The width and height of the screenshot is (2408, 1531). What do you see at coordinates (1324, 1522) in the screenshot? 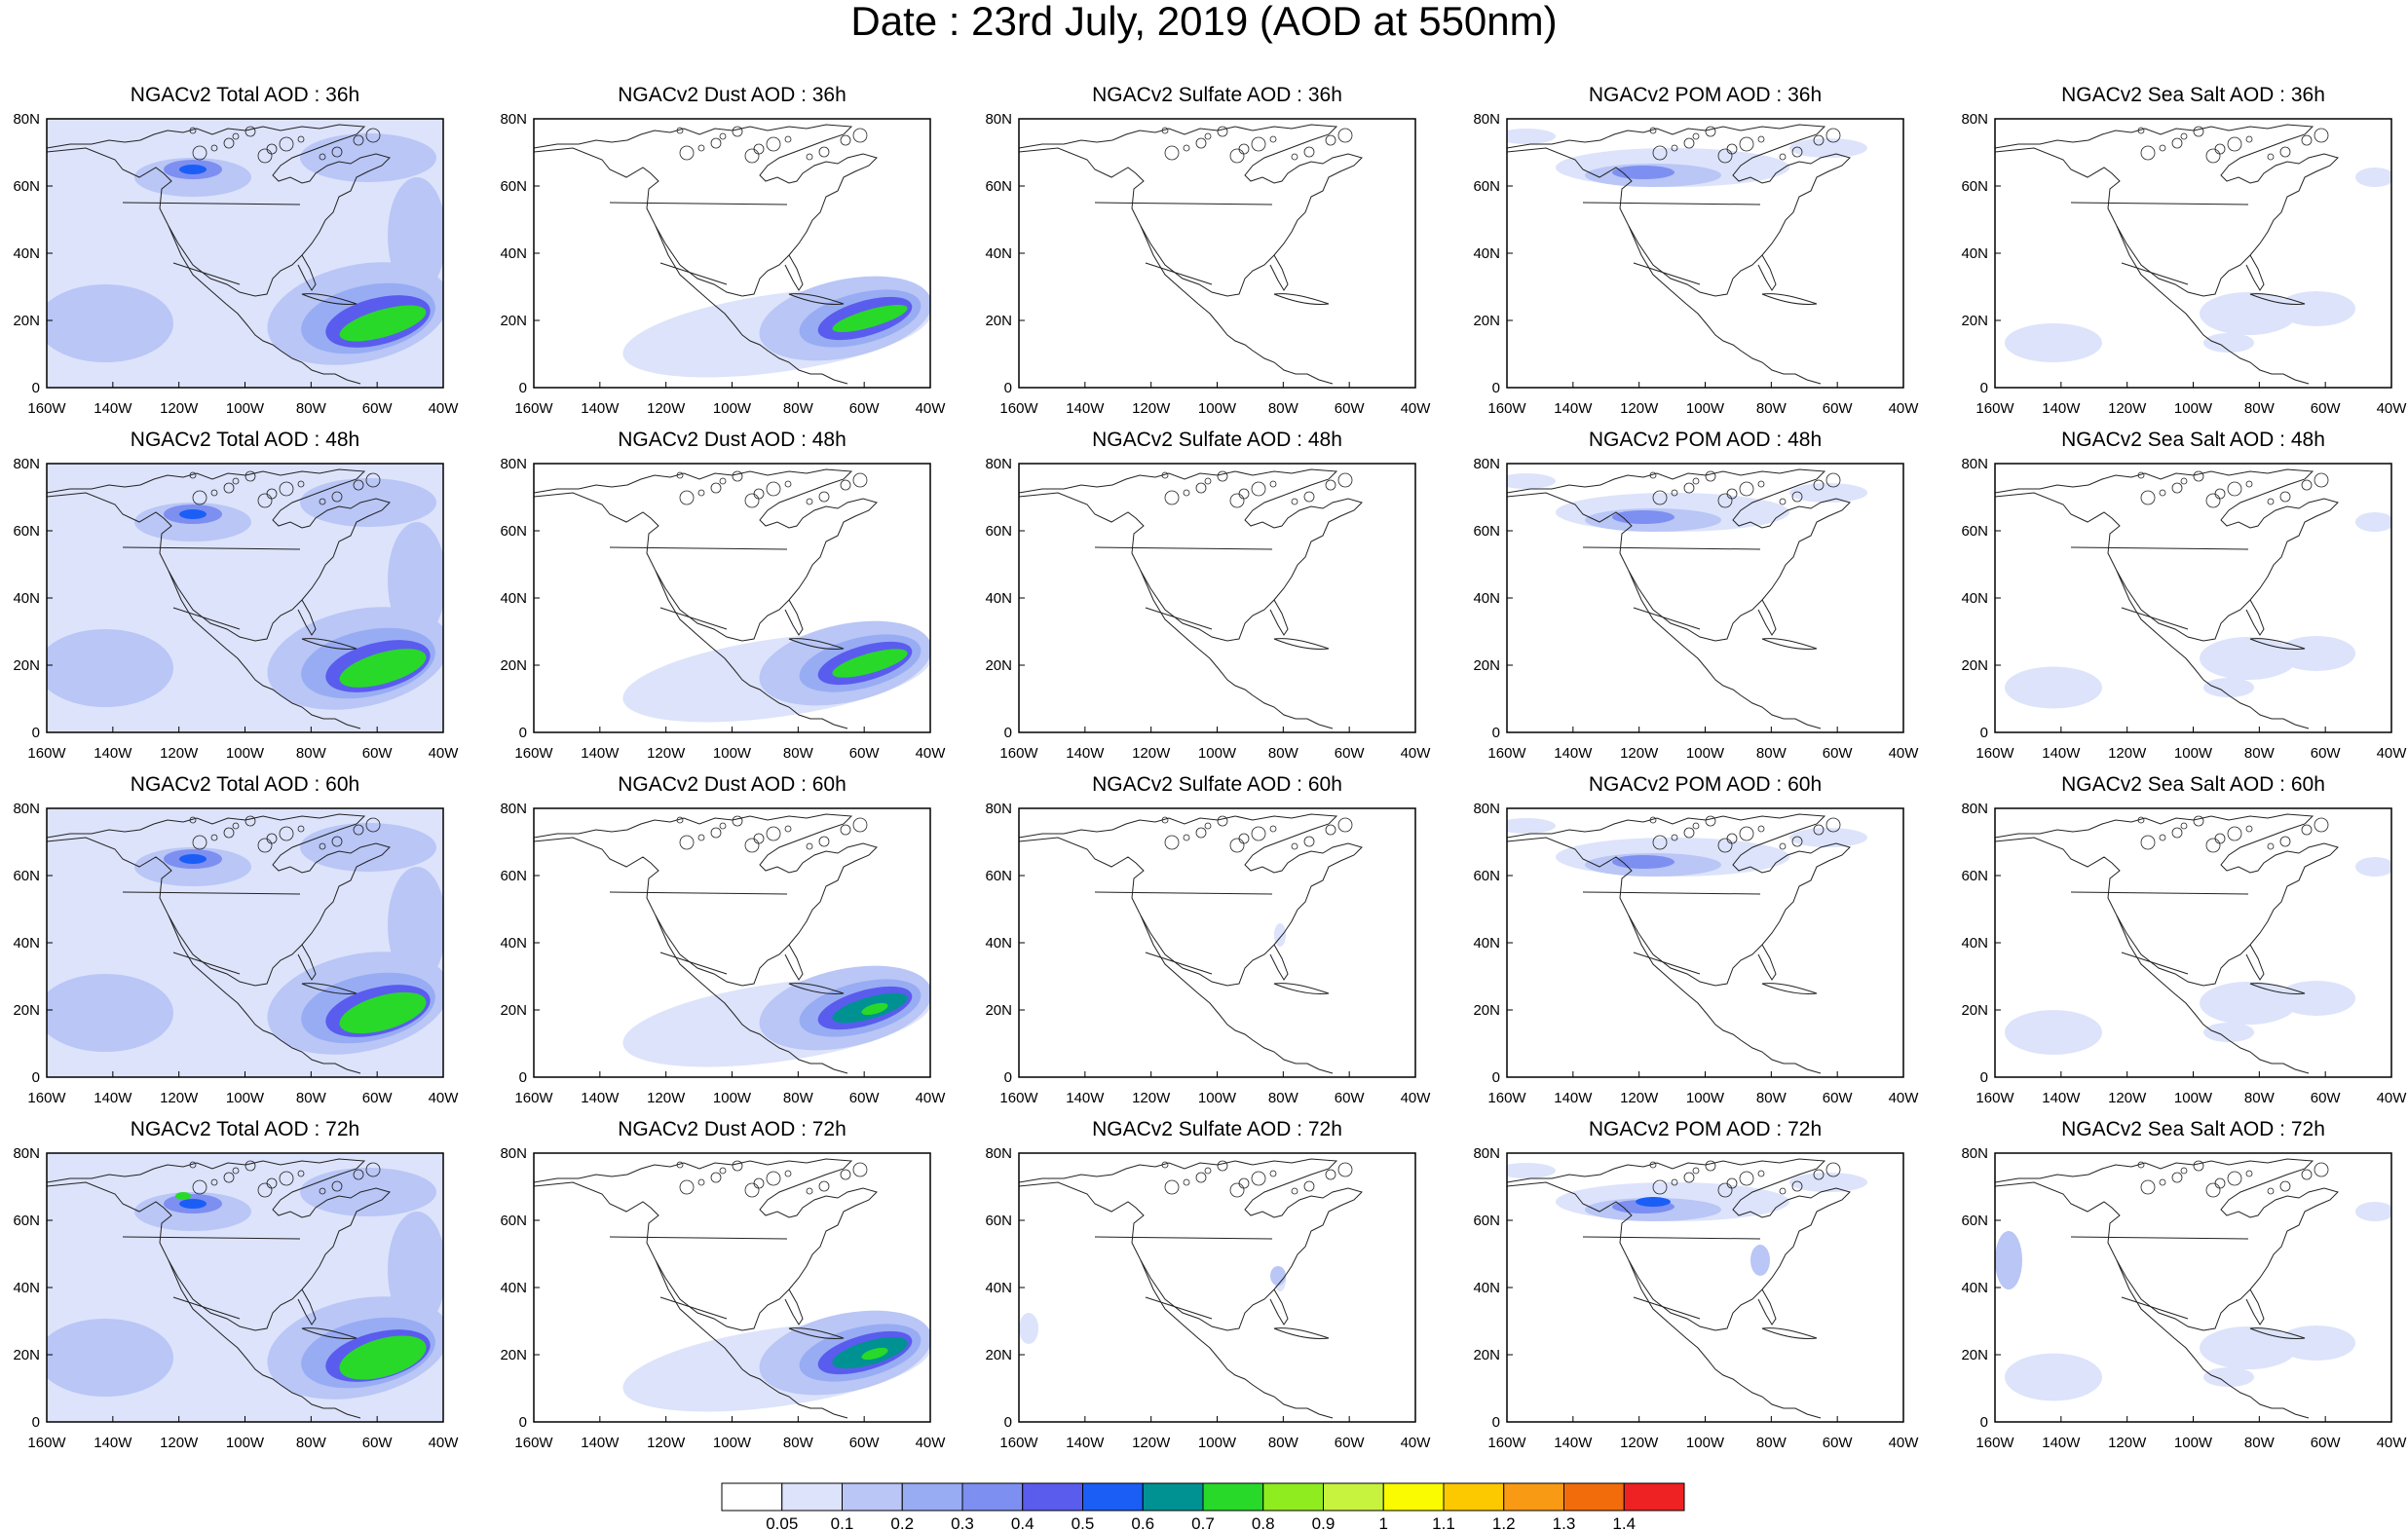
I see `colorbar-level-label: 0.9` at bounding box center [1324, 1522].